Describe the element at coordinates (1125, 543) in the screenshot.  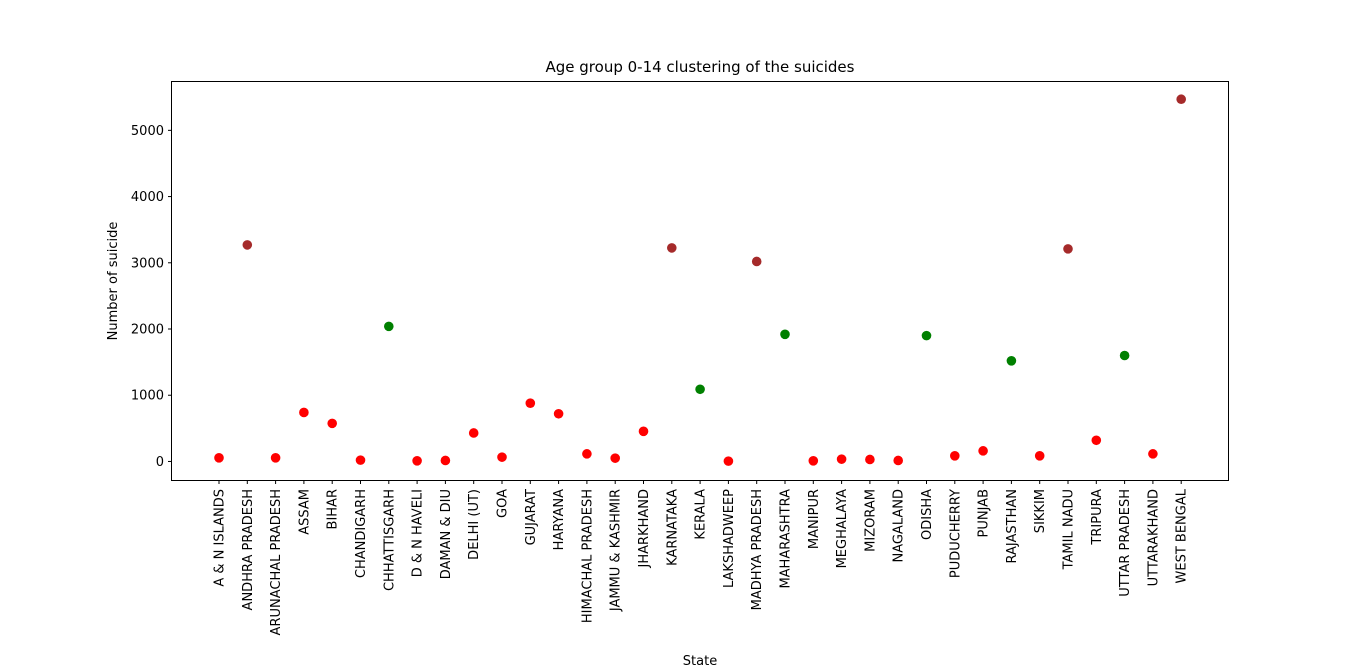
I see `x-tick-label: UTTAR PRADESH` at that location.